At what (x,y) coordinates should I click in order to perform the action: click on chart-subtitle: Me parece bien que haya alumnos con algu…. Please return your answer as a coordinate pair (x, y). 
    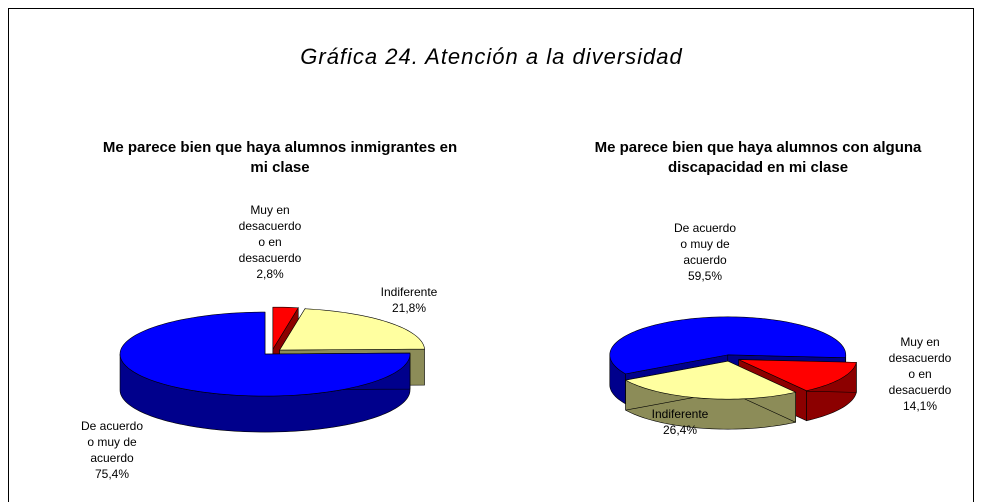
    Looking at the image, I should click on (758, 157).